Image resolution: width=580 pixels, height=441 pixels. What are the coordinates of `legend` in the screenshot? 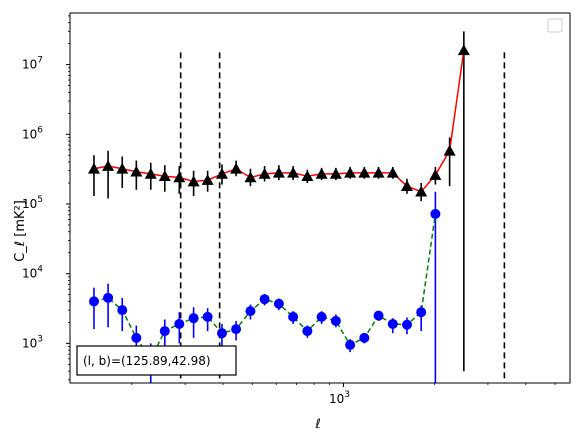 It's located at (555, 25).